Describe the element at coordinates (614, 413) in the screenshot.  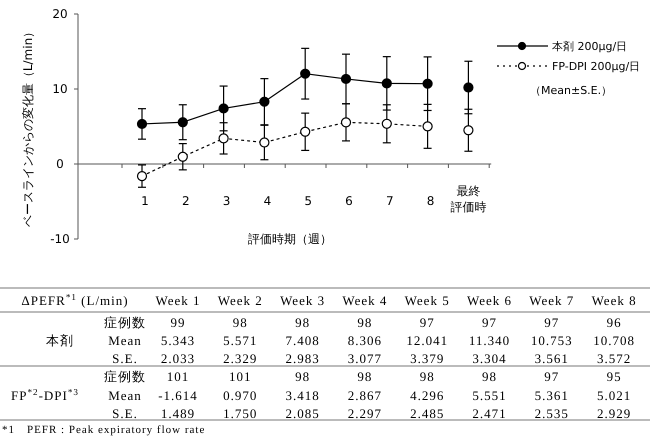
I see `text: 2.929` at that location.